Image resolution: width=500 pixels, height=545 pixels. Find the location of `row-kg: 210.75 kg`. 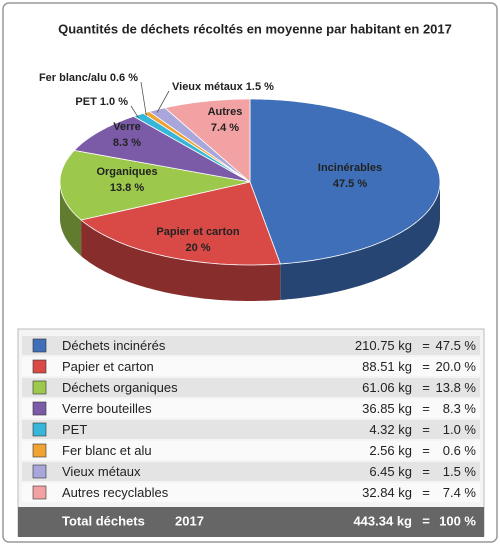

row-kg: 210.75 kg is located at coordinates (383, 345).